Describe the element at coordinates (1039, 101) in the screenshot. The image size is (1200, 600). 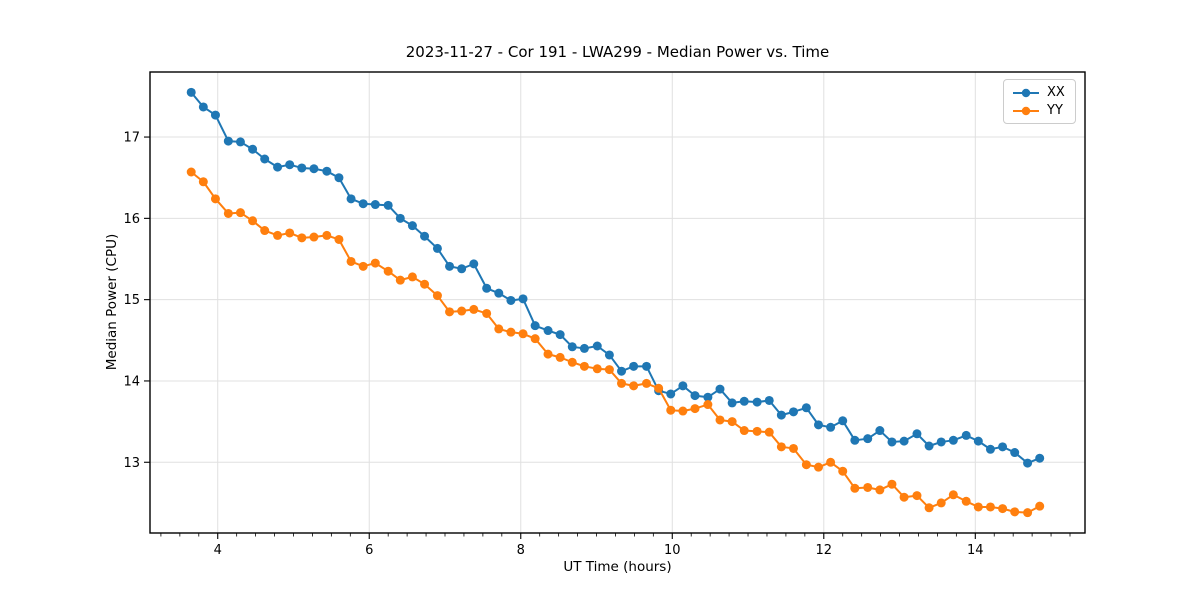
I see `legend-box: XX YY` at that location.